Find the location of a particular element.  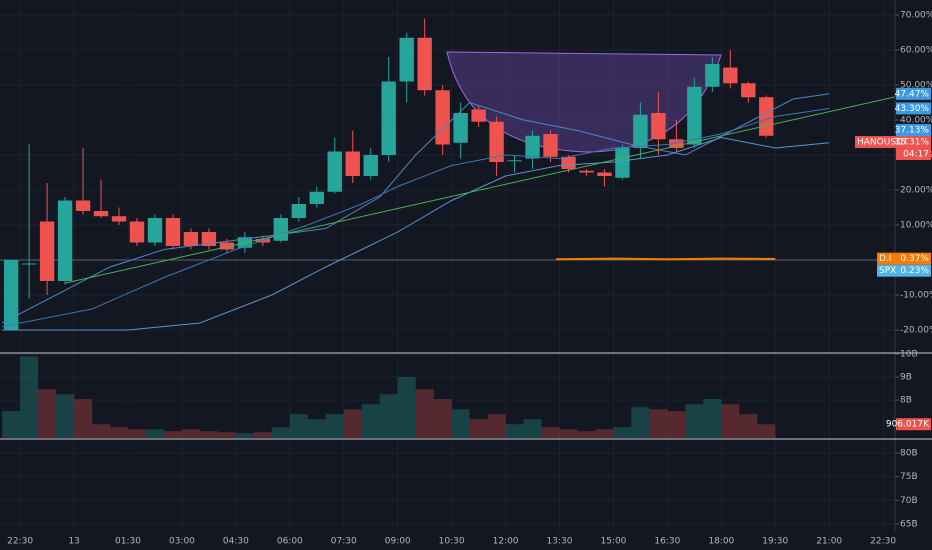

badge-label: 35.31% is located at coordinates (912, 143).